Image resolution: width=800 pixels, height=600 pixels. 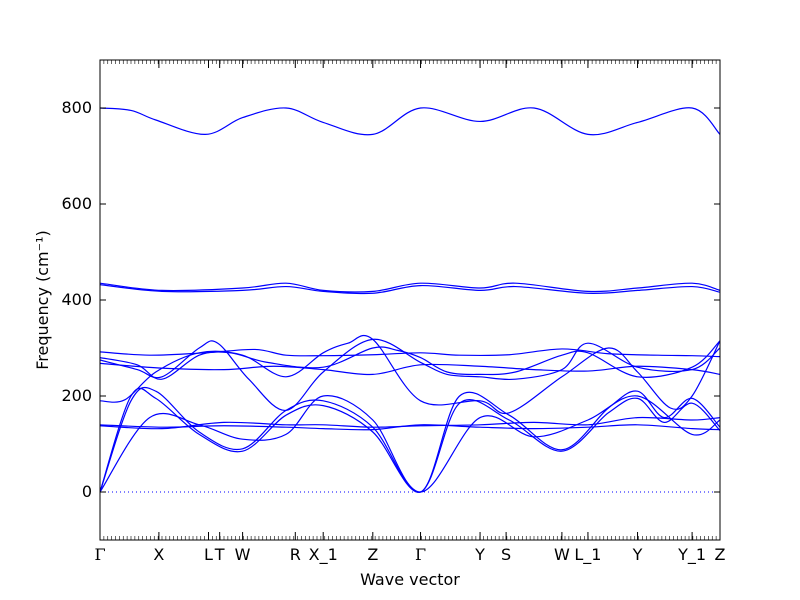 I want to click on x-tick-label-2: X, so click(x=158, y=554).